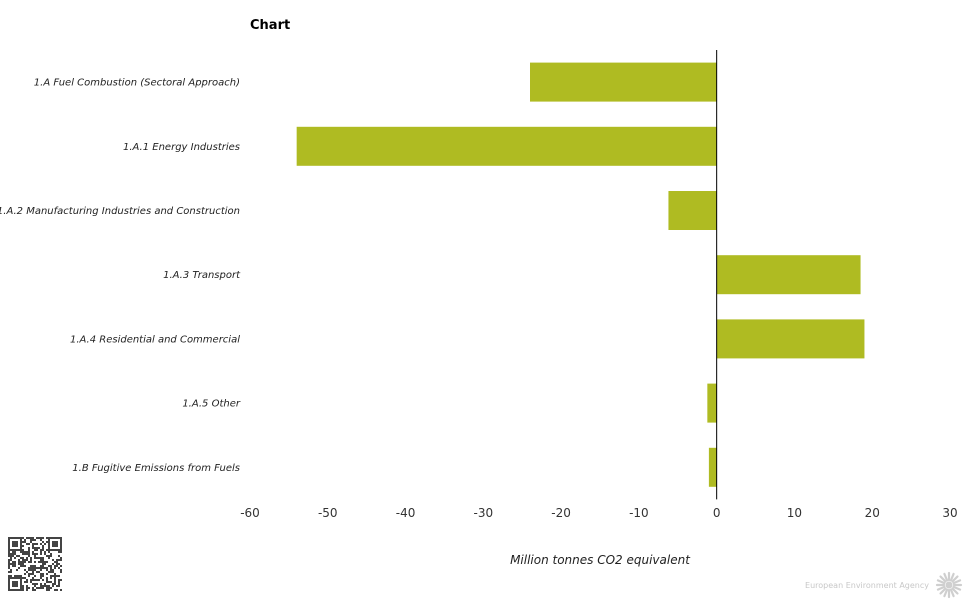 The image size is (975, 600). Describe the element at coordinates (484, 513) in the screenshot. I see `x-tick-label: -30` at that location.